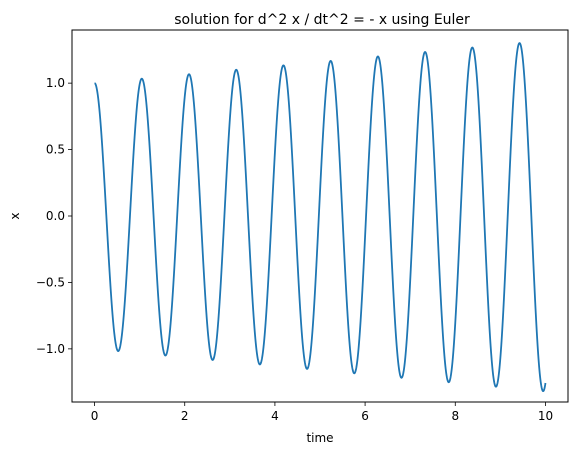 This screenshot has height=455, width=578. What do you see at coordinates (545, 416) in the screenshot?
I see `x-tick-label: 10` at bounding box center [545, 416].